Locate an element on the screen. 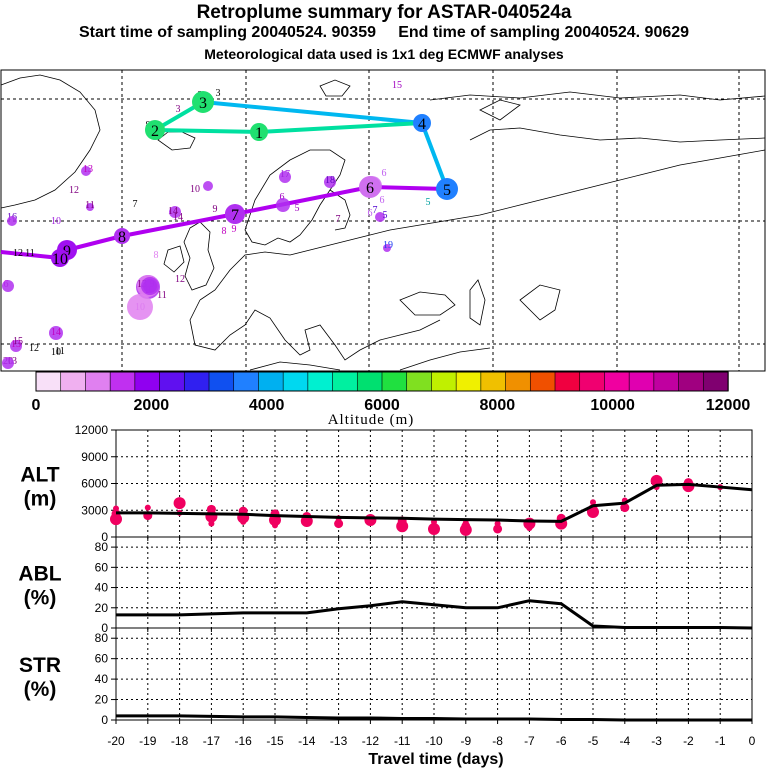 Image resolution: width=768 pixels, height=768 pixels. cluster-label: 14 is located at coordinates (56, 332).